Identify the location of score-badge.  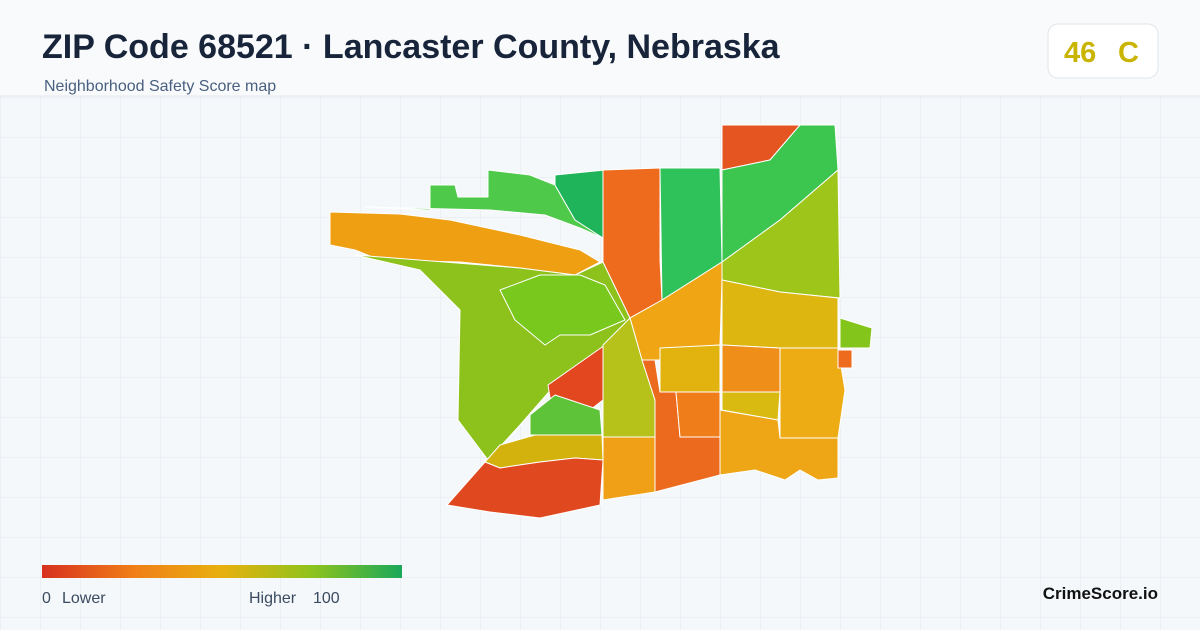
(1103, 51).